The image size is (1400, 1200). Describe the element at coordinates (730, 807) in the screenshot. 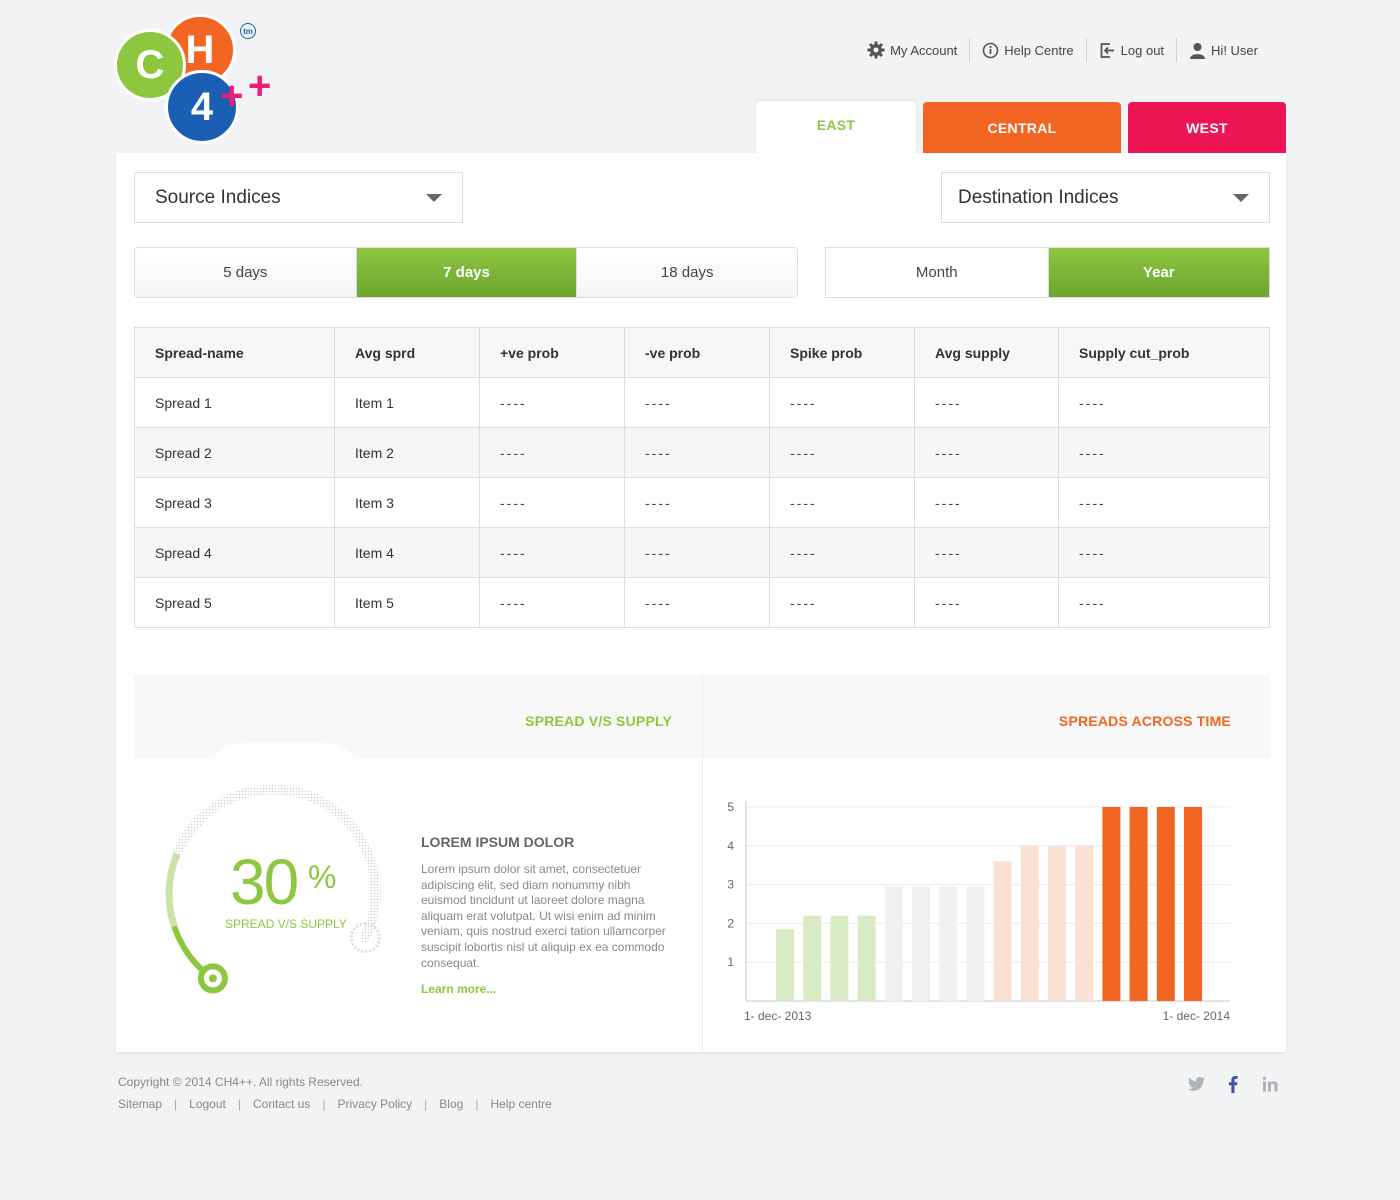

I see `y-tick-label: 5` at that location.